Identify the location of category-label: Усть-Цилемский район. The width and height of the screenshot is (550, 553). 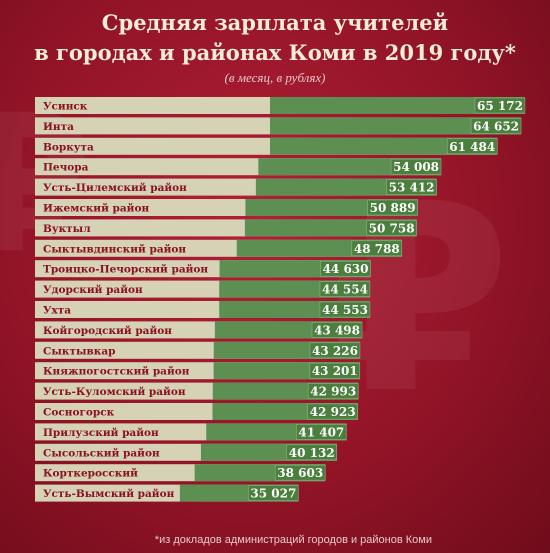
(115, 188).